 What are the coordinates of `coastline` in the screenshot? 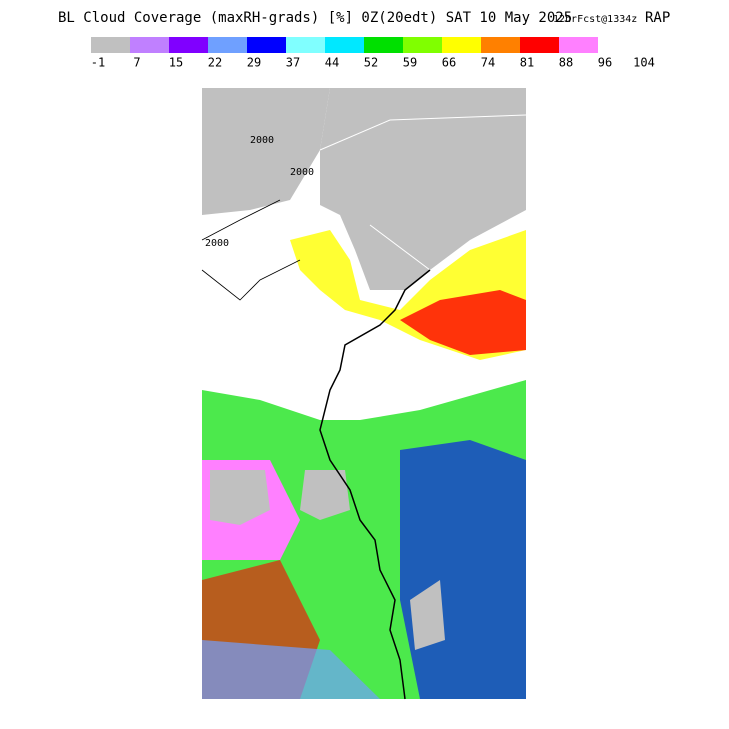 It's located at (375, 484).